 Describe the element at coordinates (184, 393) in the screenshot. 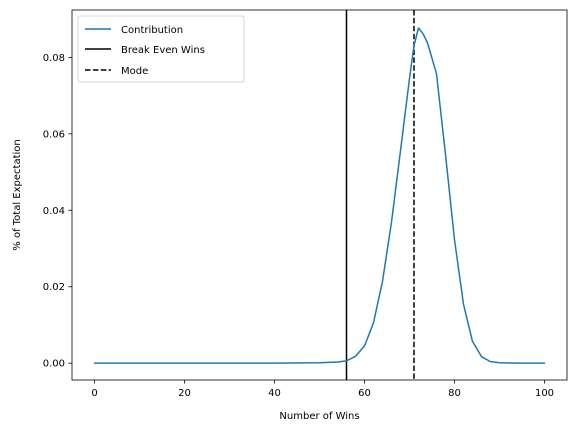

I see `x-tick-label: 20` at that location.